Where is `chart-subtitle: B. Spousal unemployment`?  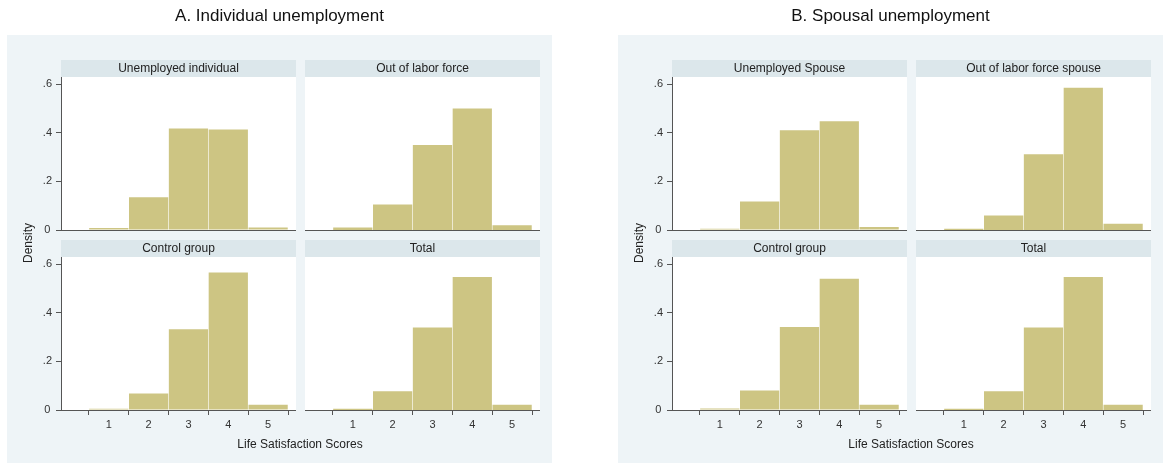 chart-subtitle: B. Spousal unemployment is located at coordinates (890, 16).